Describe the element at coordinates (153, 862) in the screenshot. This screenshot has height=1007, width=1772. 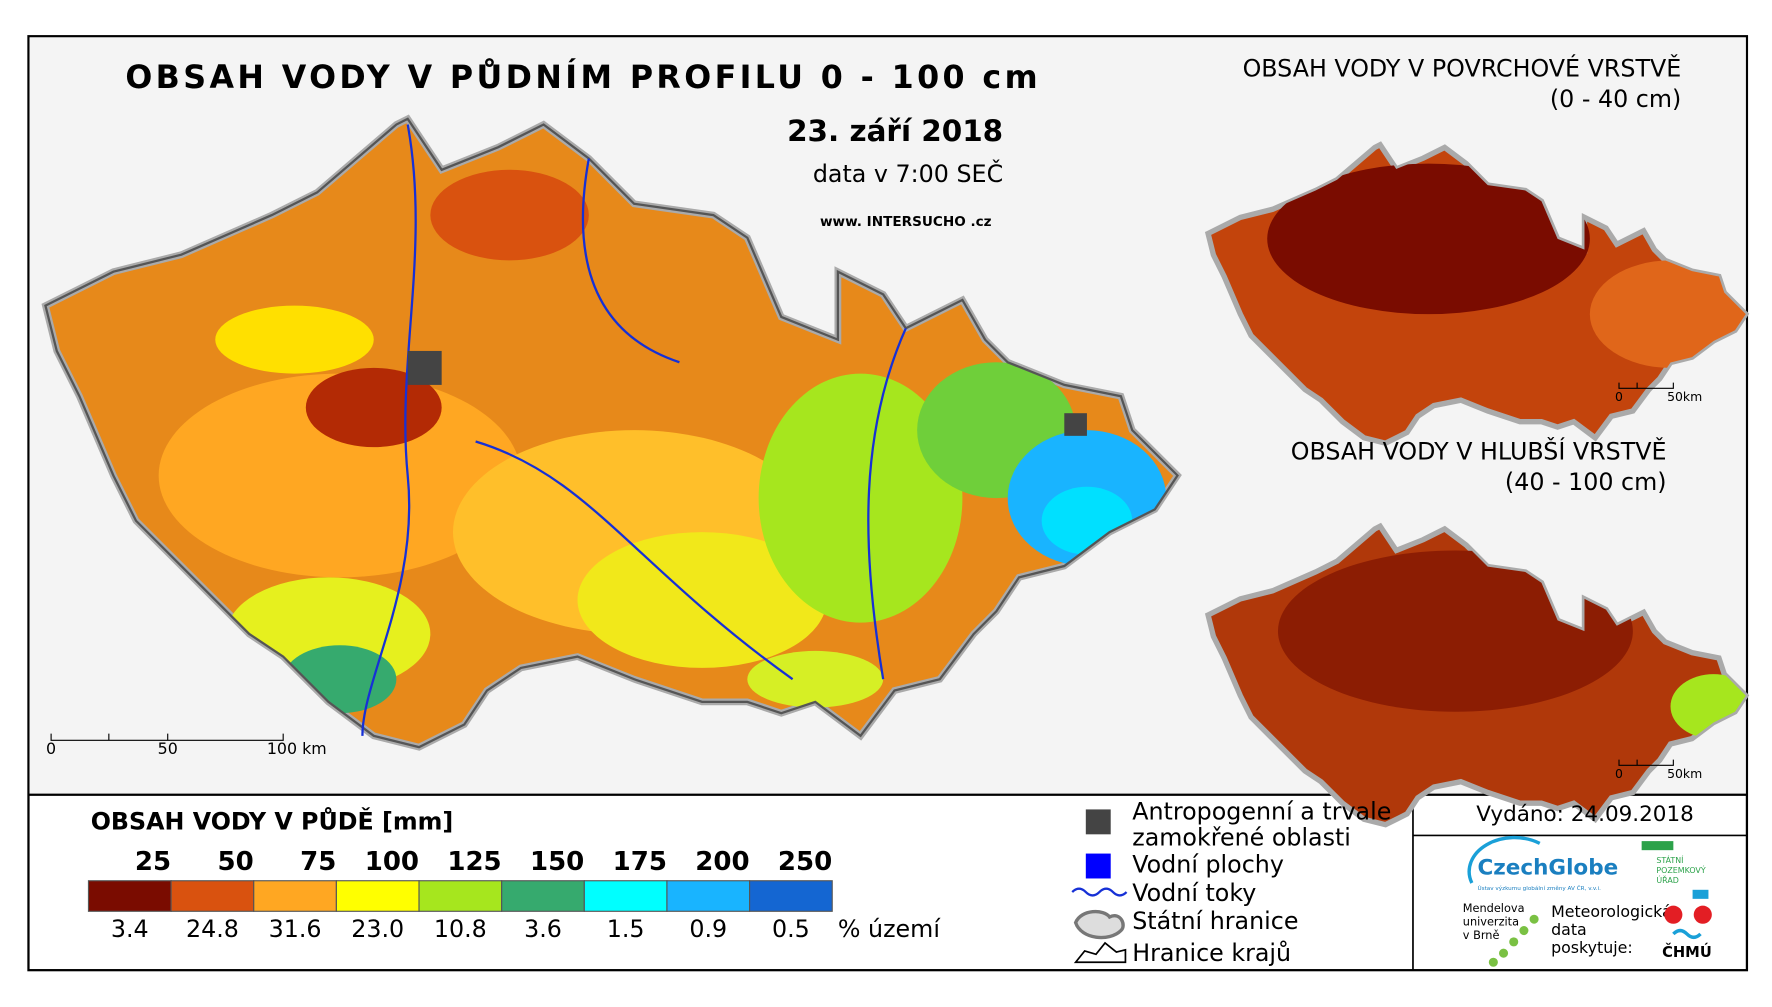
I see `legend-threshold: 25` at that location.